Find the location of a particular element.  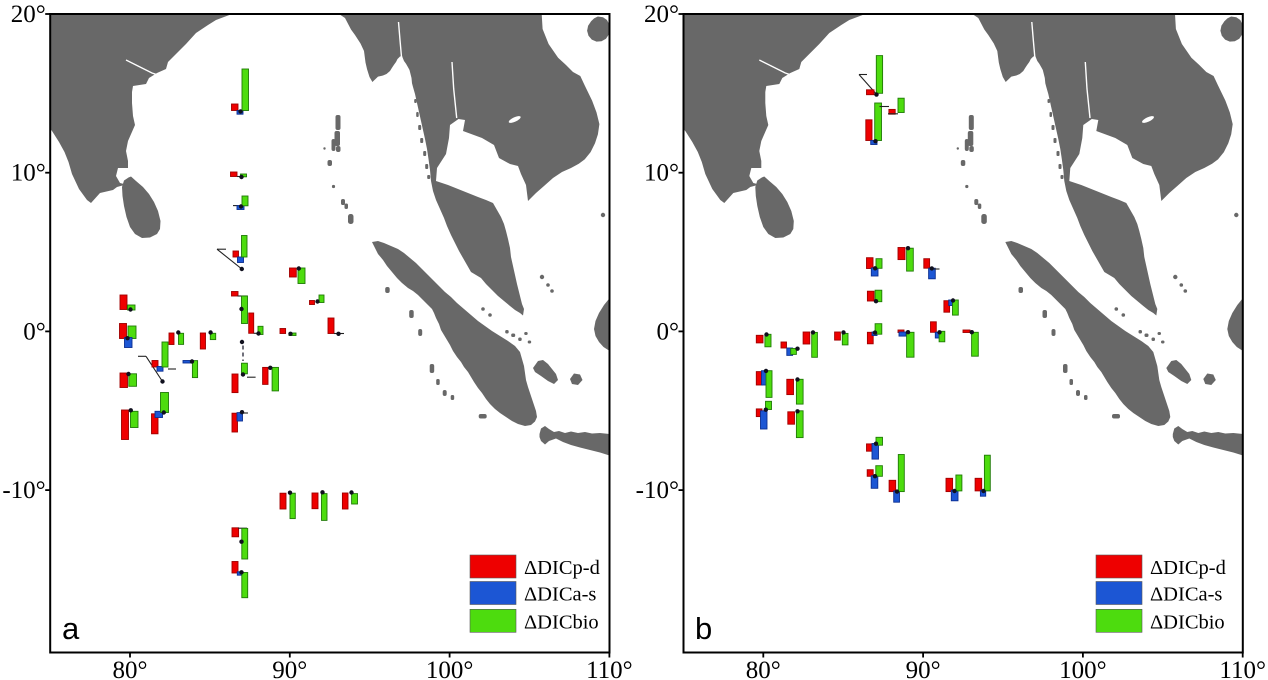

svg-text: b is located at coordinates (703, 628).